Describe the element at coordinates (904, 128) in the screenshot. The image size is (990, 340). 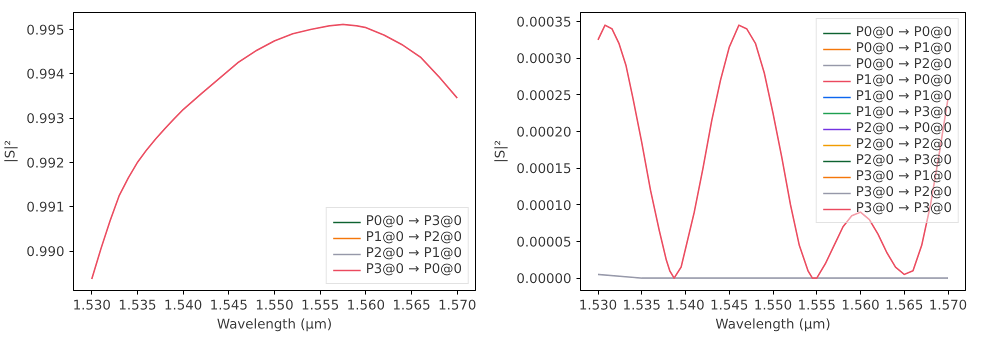
I see `legend-label: P2@0 → P0@0` at that location.